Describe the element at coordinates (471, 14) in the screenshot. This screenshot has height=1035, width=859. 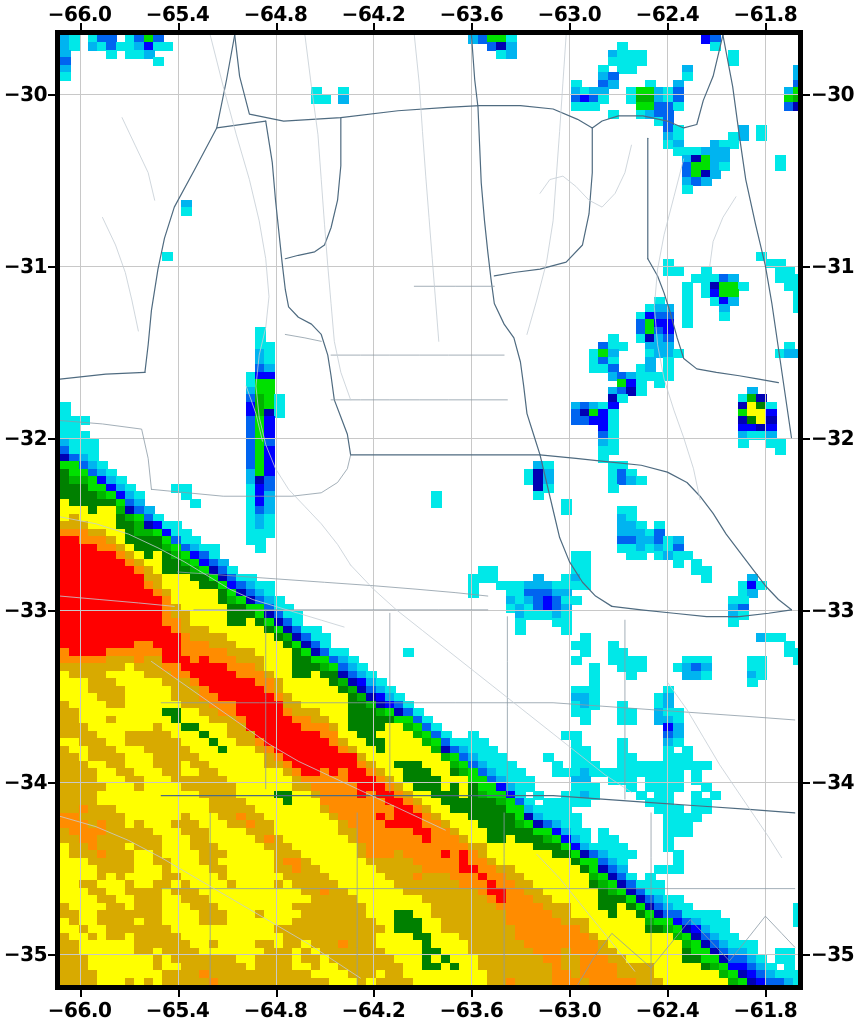
I see `x-tick-label-top-4: −63.6` at that location.